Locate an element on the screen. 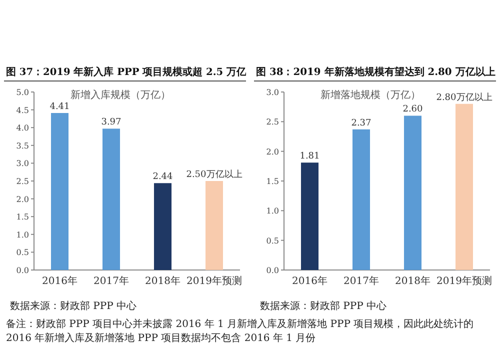 Image resolution: width=500 pixels, height=362 pixels. annotation: 新增落地规模（万亿） is located at coordinates (370, 95).